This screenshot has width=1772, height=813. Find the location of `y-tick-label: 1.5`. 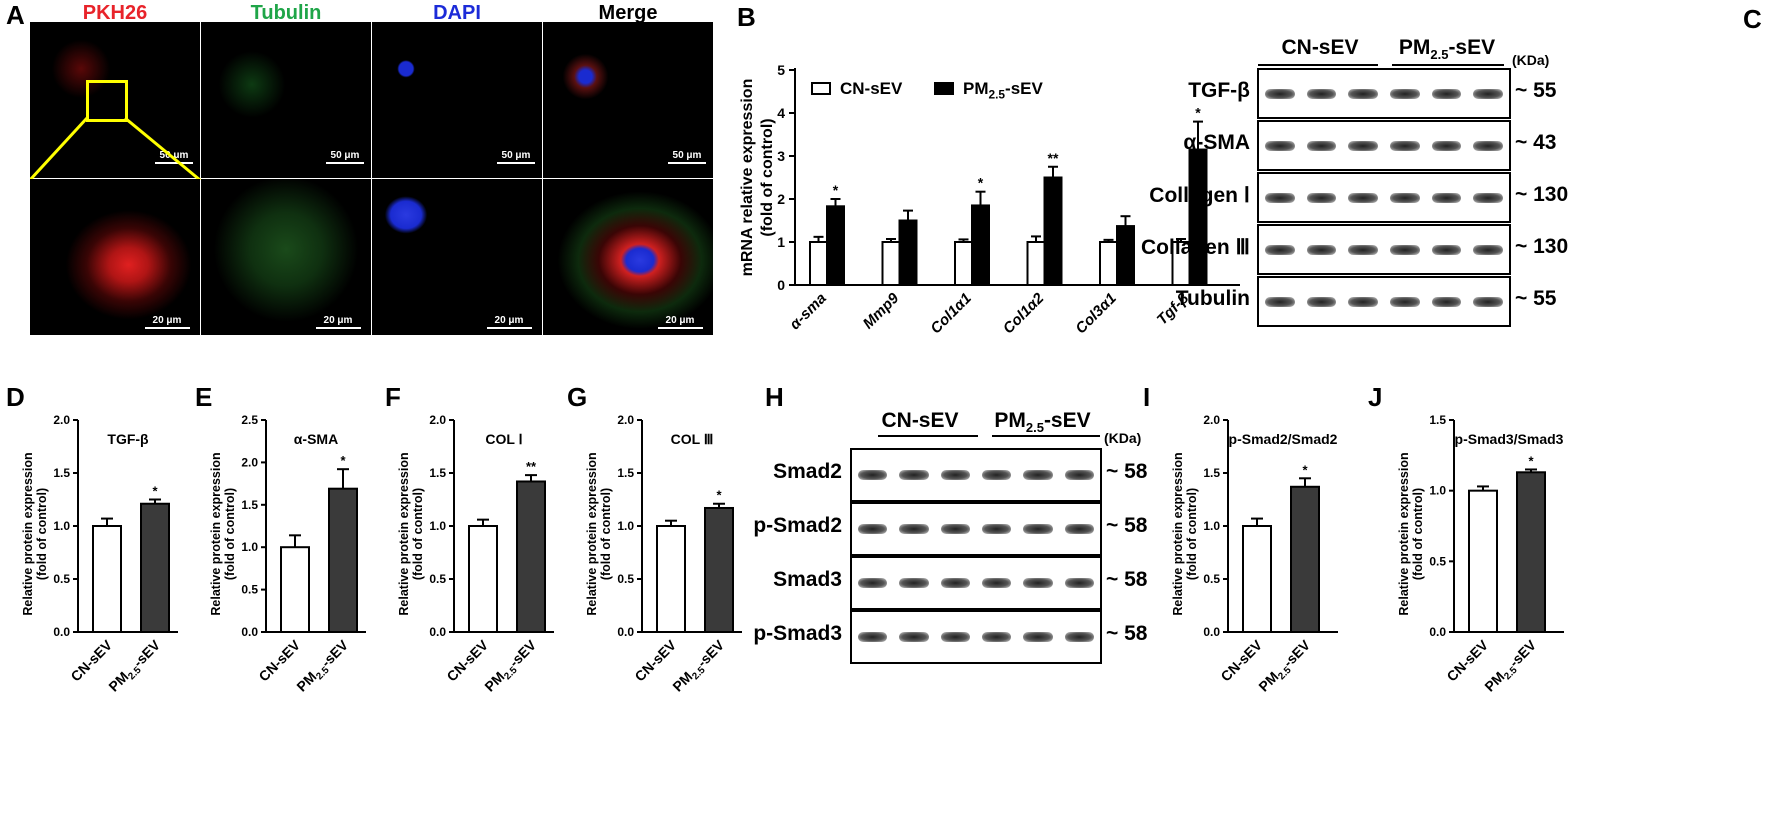

y-tick-label: 1.5 is located at coordinates (625, 473).